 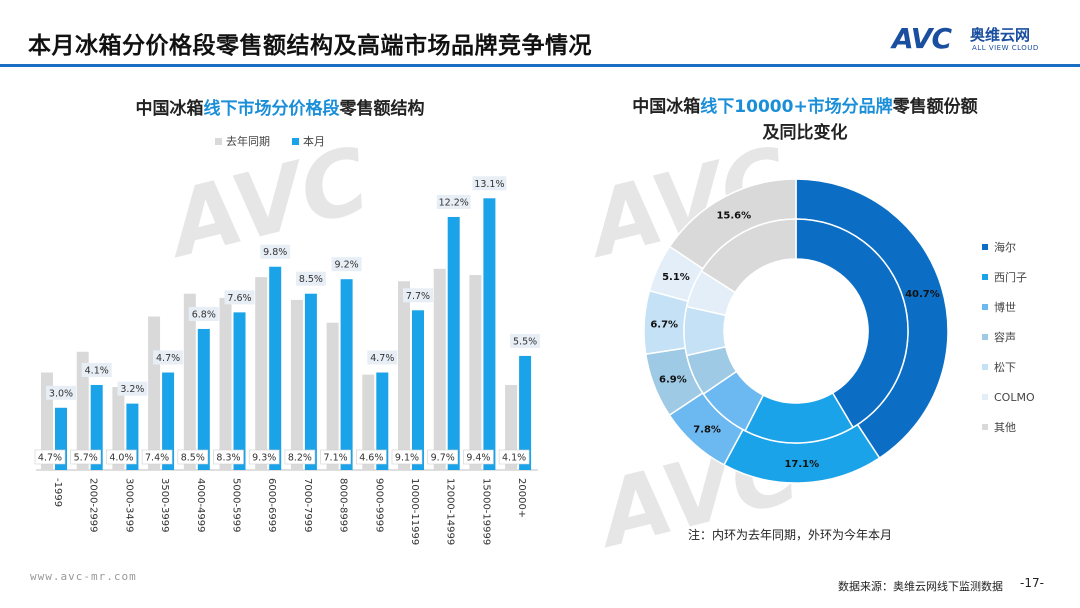 I want to click on slice-label: 5.1%, so click(x=676, y=277).